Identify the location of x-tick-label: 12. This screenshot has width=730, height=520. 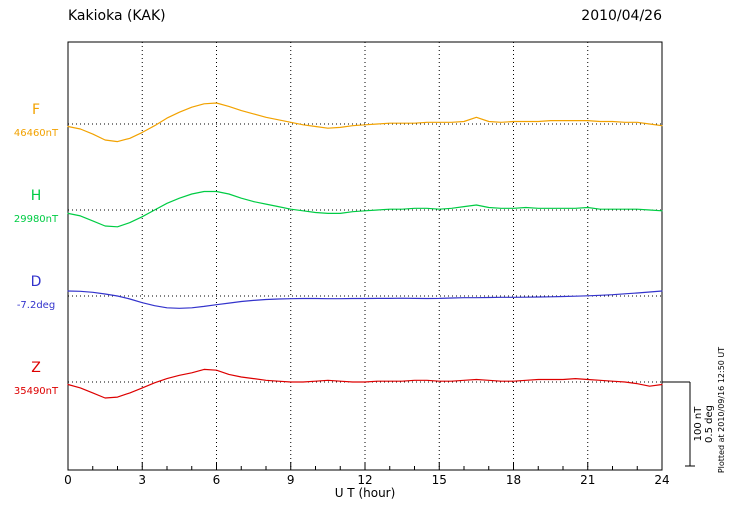
(364, 480).